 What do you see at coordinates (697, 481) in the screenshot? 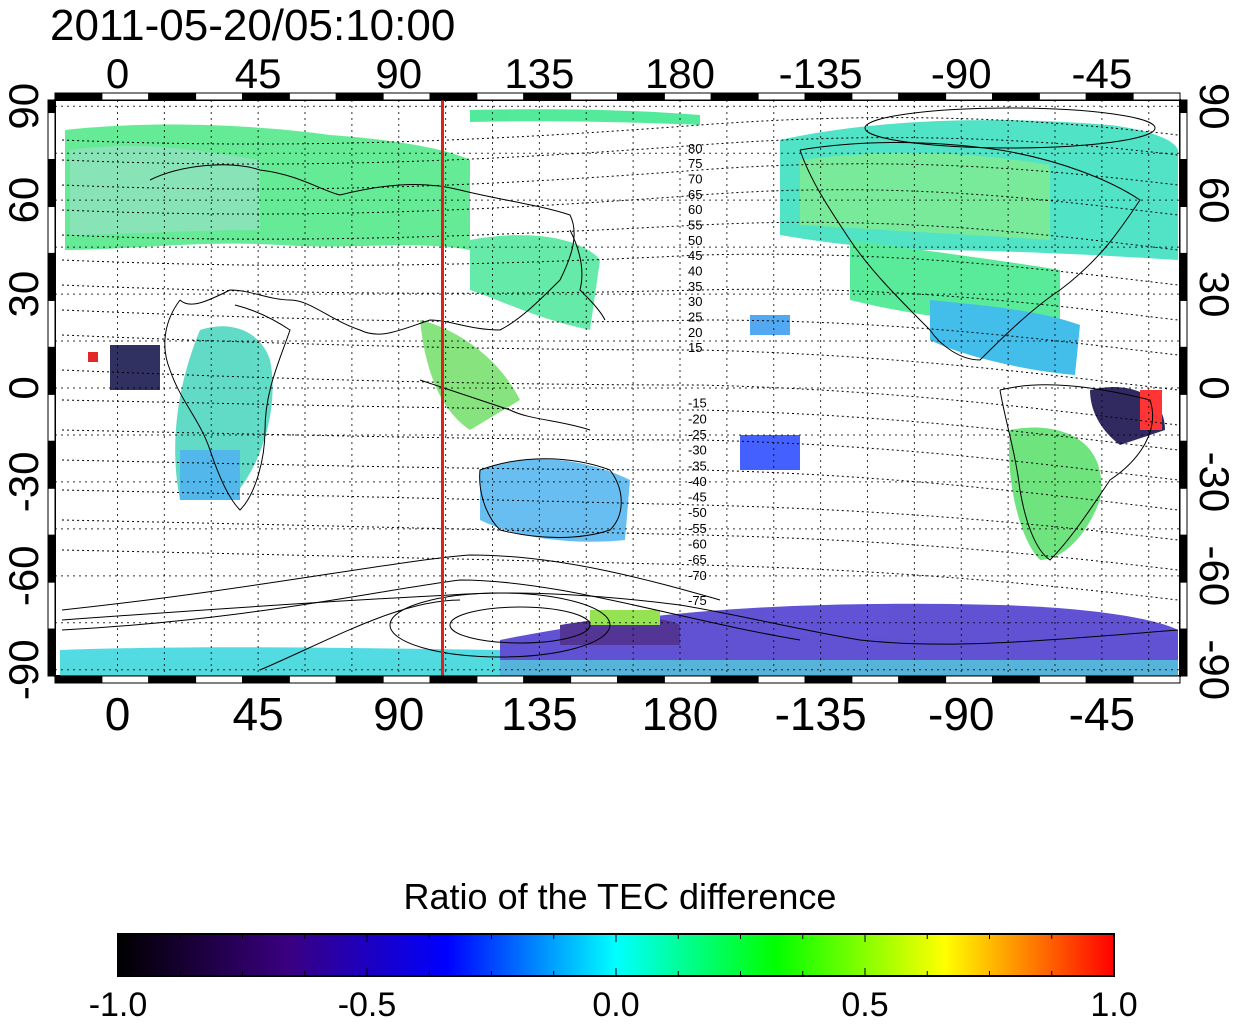
I see `contour-label: -40` at bounding box center [697, 481].